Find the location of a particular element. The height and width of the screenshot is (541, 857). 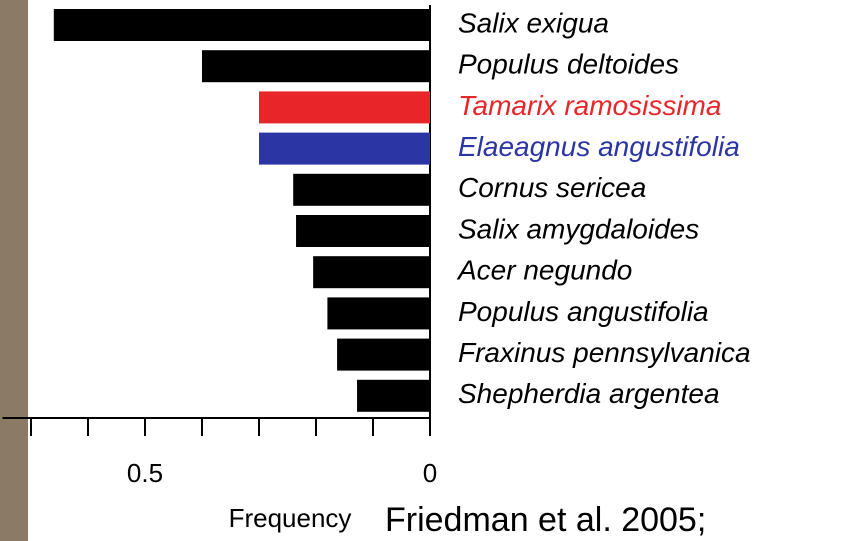

category-label: Fraxinus pennsylvanica is located at coordinates (604, 352).